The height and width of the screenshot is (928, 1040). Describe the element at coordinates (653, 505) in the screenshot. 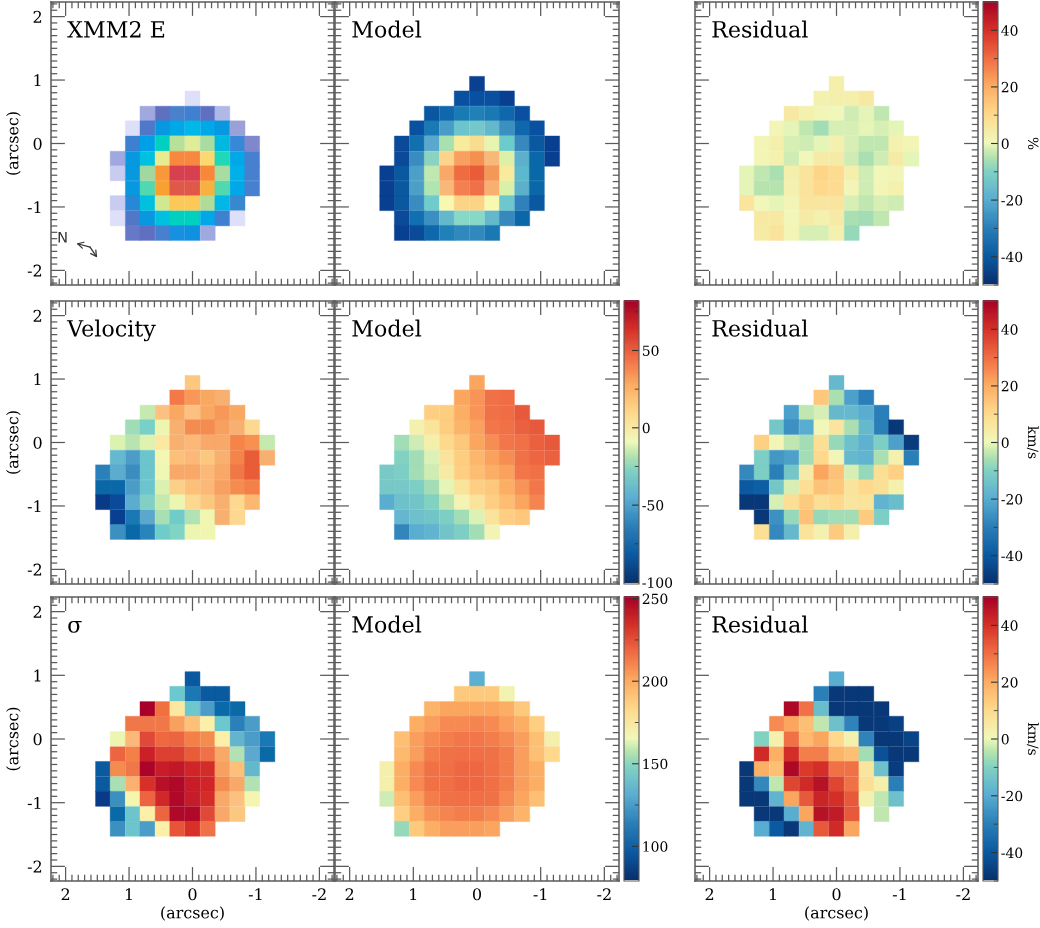

I see `color-bar-label: -50` at that location.